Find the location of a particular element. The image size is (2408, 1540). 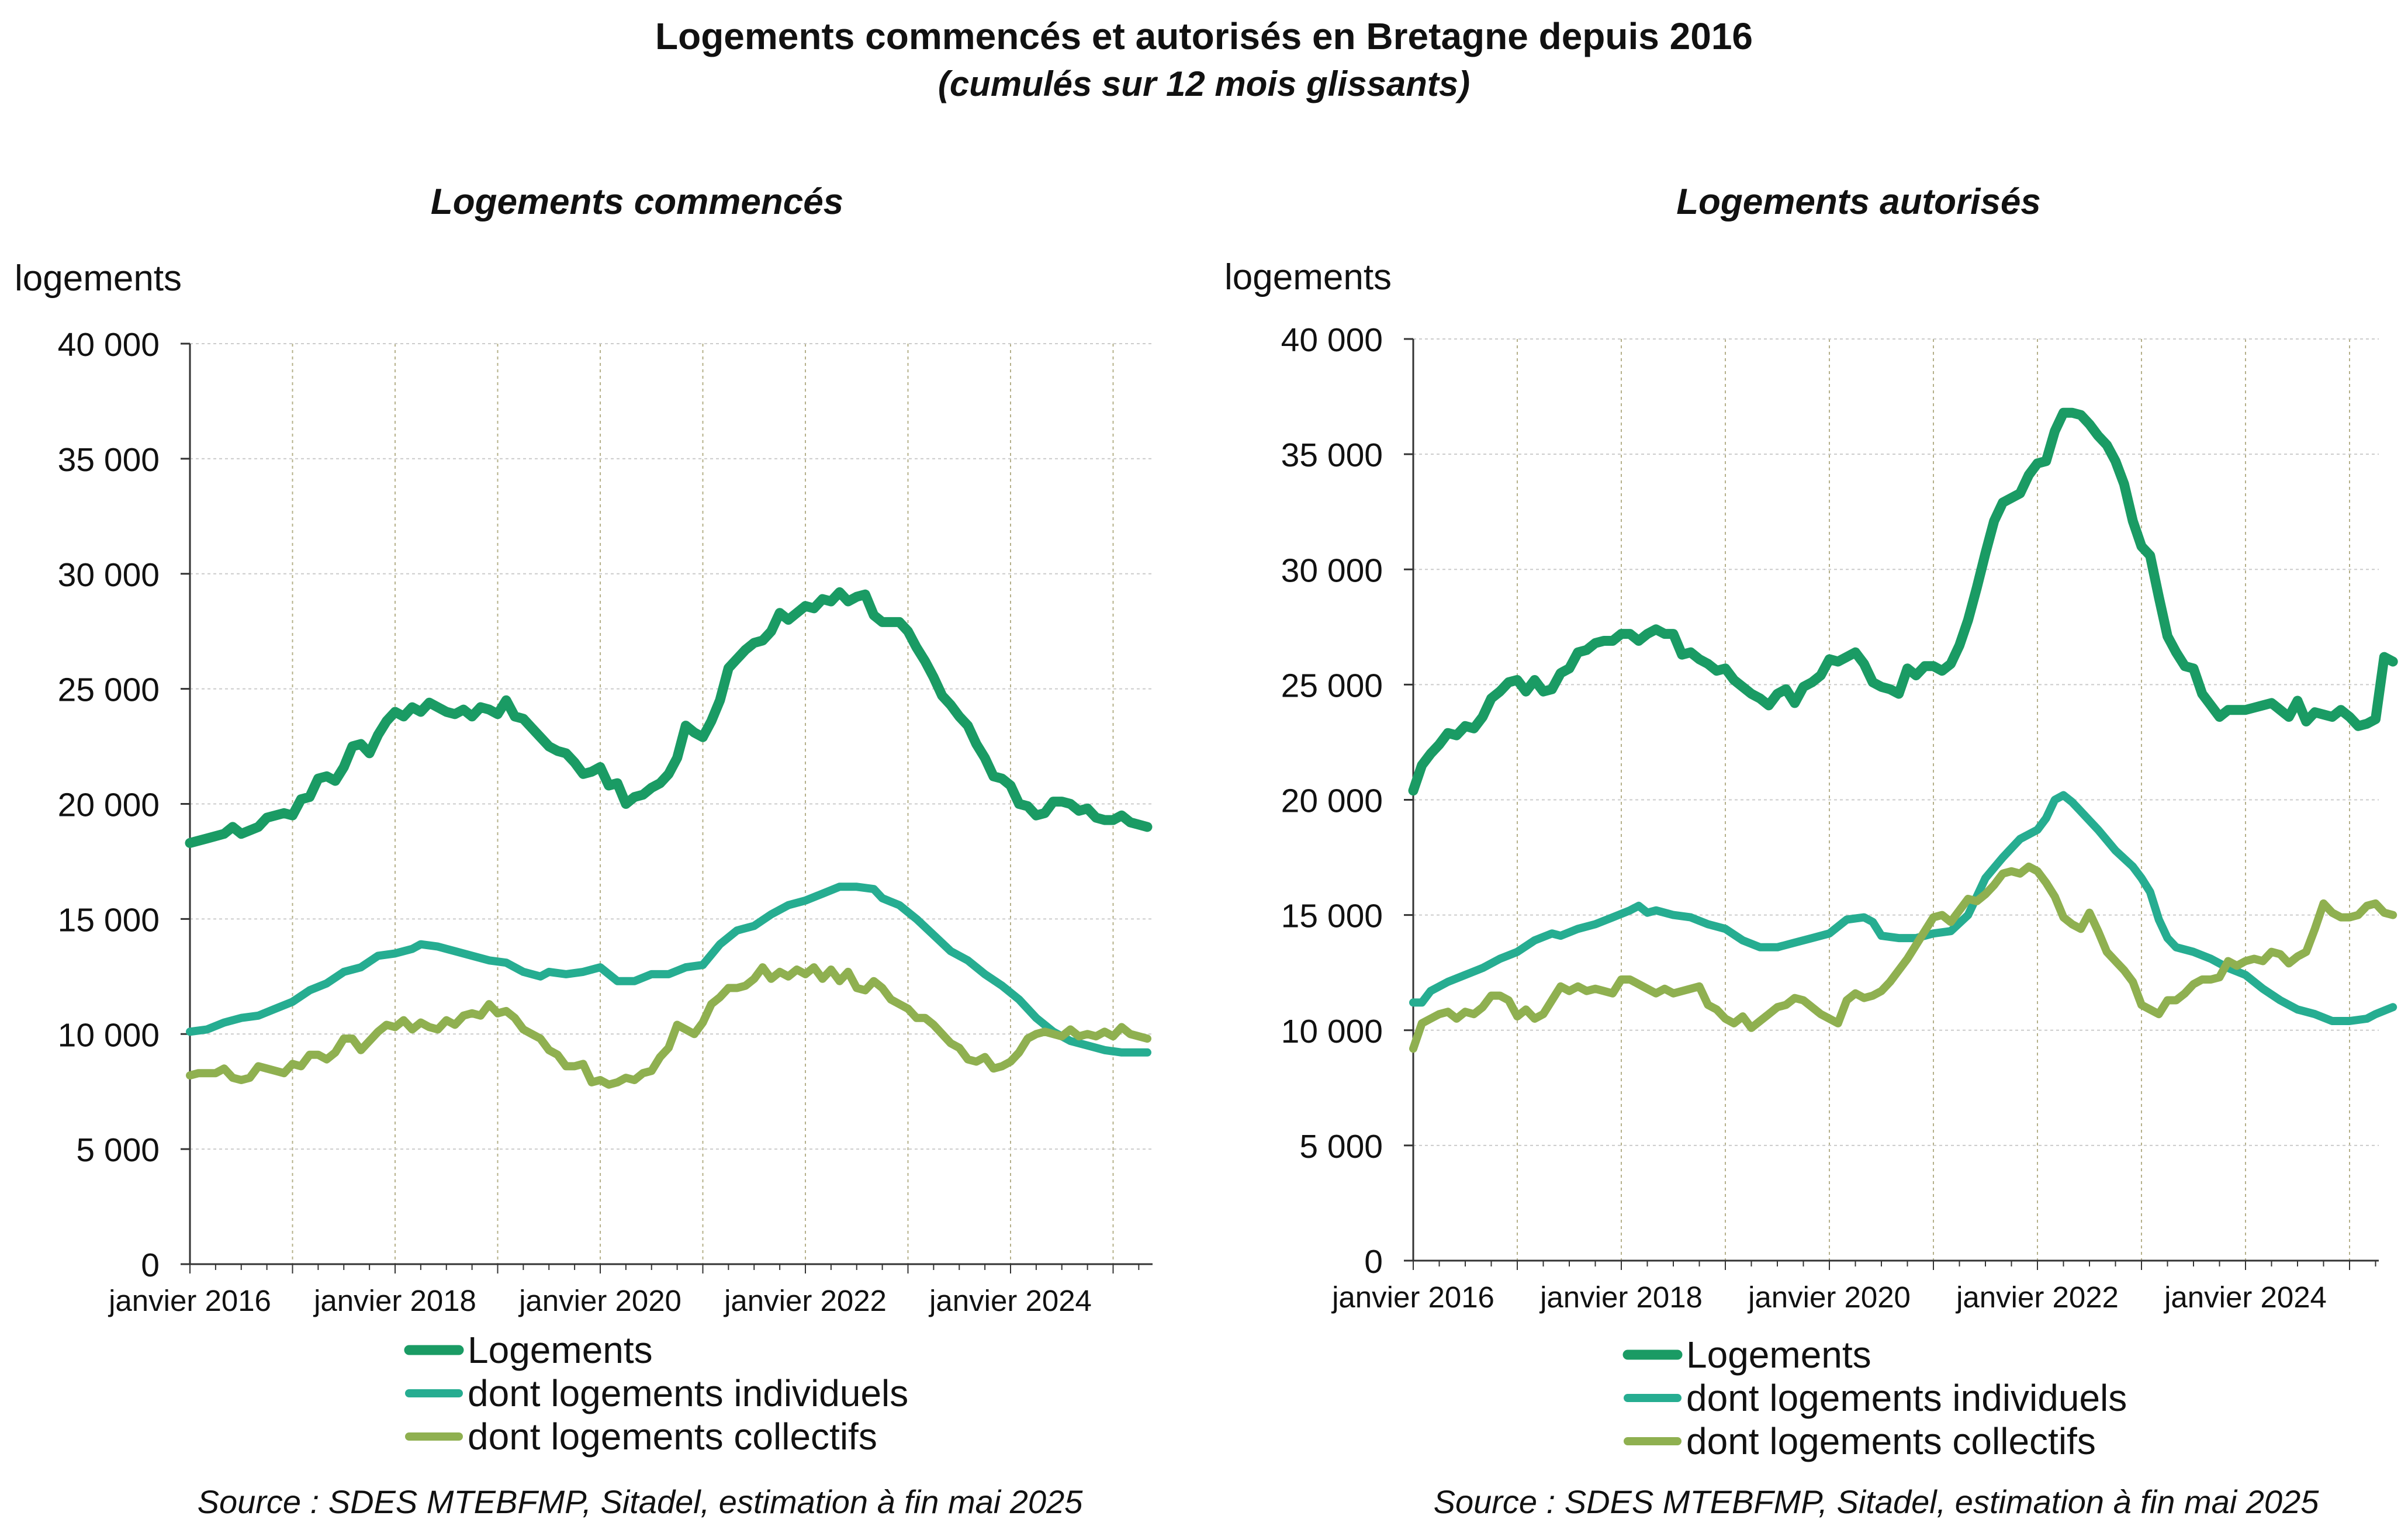

series-line-logements-right is located at coordinates (1903, 601).